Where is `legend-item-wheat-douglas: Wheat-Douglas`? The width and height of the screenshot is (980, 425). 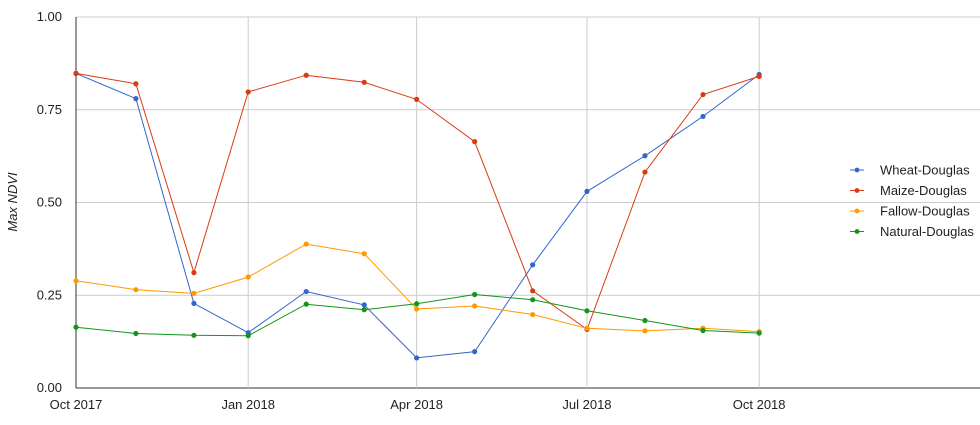
legend-item-wheat-douglas: Wheat-Douglas is located at coordinates (910, 170).